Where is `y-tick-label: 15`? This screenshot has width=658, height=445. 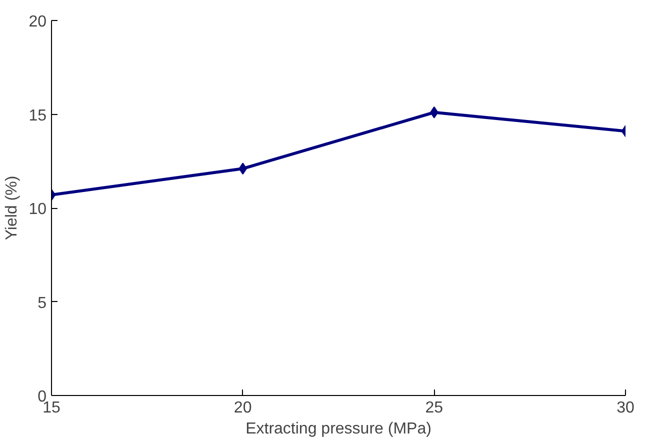 y-tick-label: 15 is located at coordinates (37, 115).